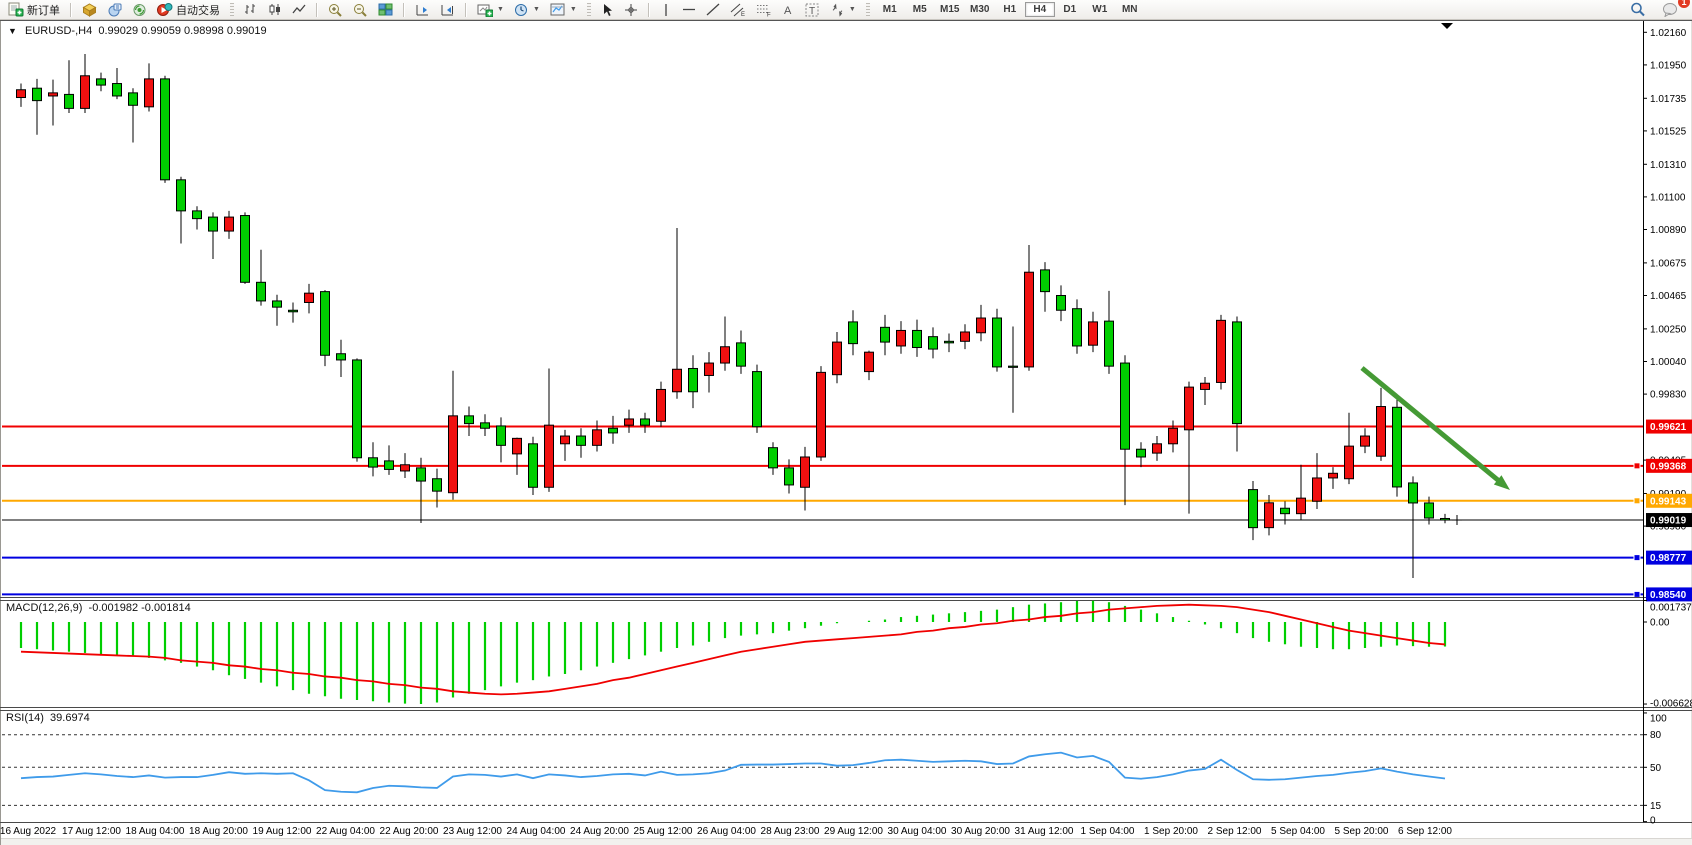 This screenshot has height=845, width=1692. Describe the element at coordinates (1129, 9) in the screenshot. I see `timeframe-button-mn: MN` at that location.